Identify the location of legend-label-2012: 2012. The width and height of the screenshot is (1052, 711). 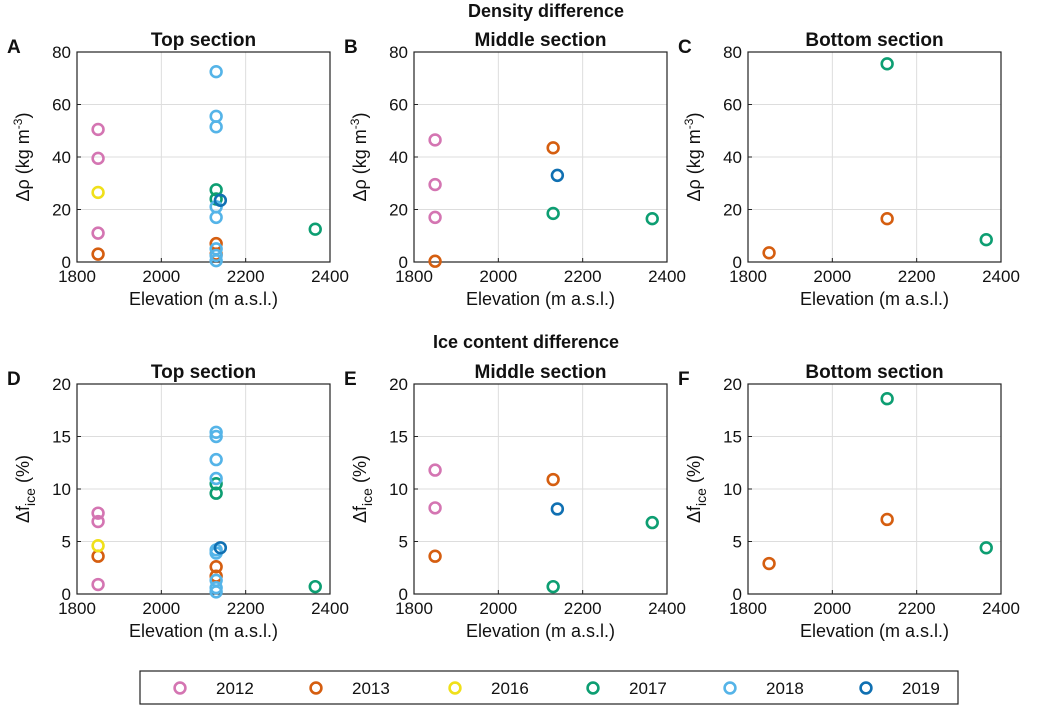
(235, 688).